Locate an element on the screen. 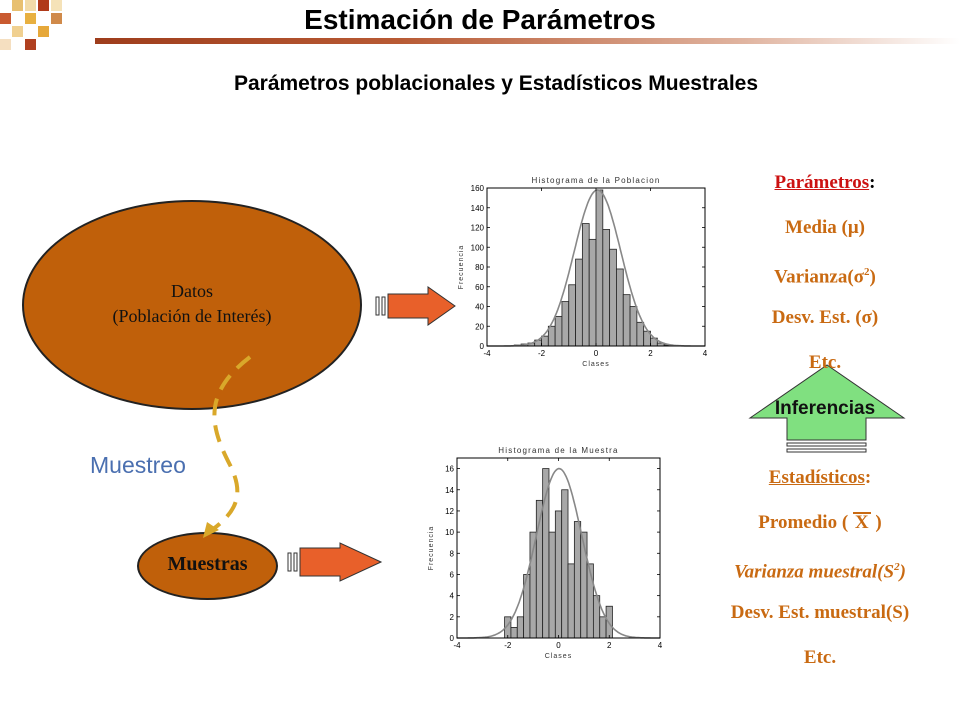 The image size is (960, 720). y-tick-label: 40 is located at coordinates (479, 307).